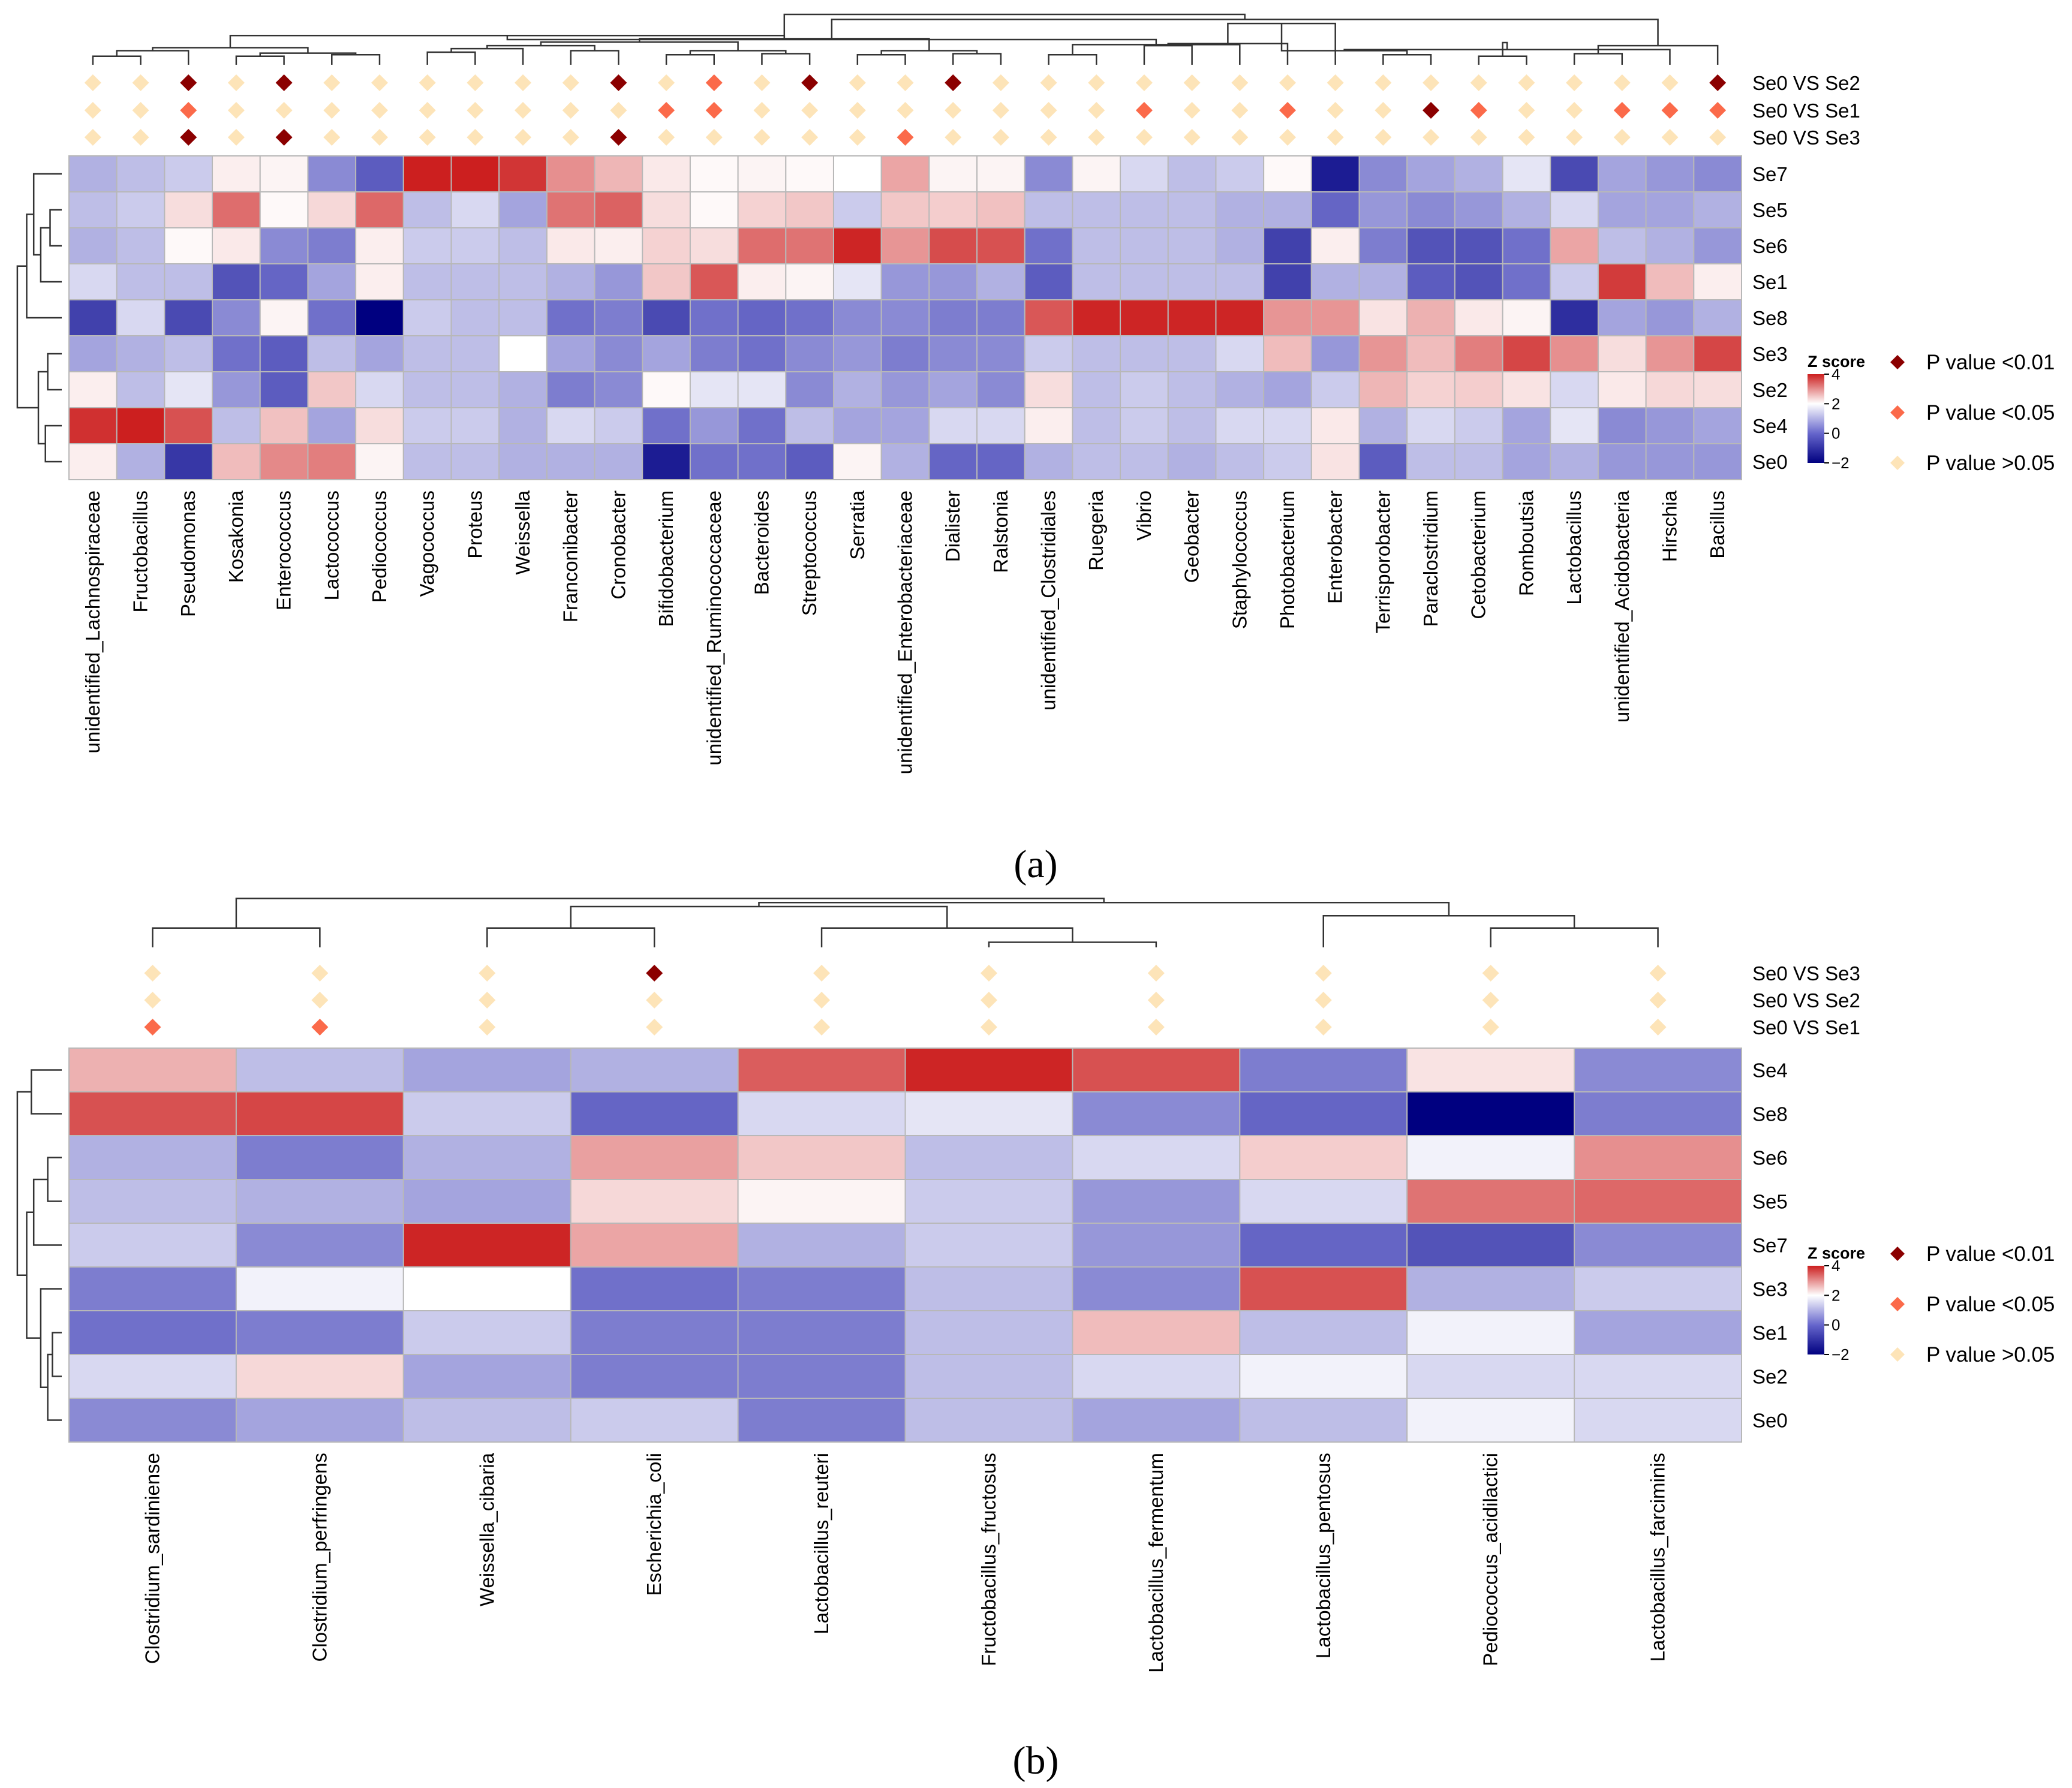 This screenshot has height=1788, width=2072. Describe the element at coordinates (1770, 246) in the screenshot. I see `row-label: Se6` at that location.